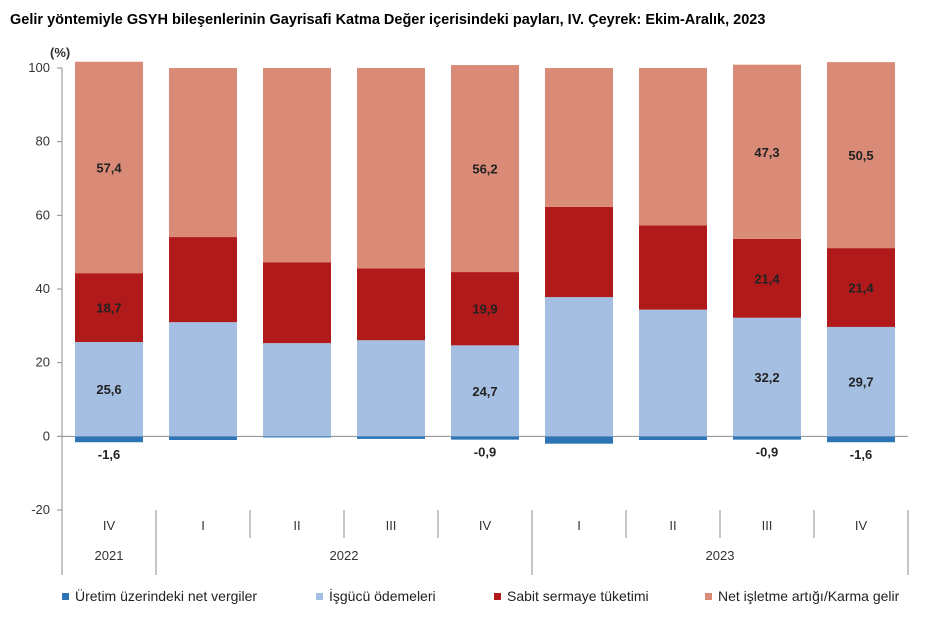 This screenshot has width=928, height=620. I want to click on data-label: 19,9, so click(484, 309).